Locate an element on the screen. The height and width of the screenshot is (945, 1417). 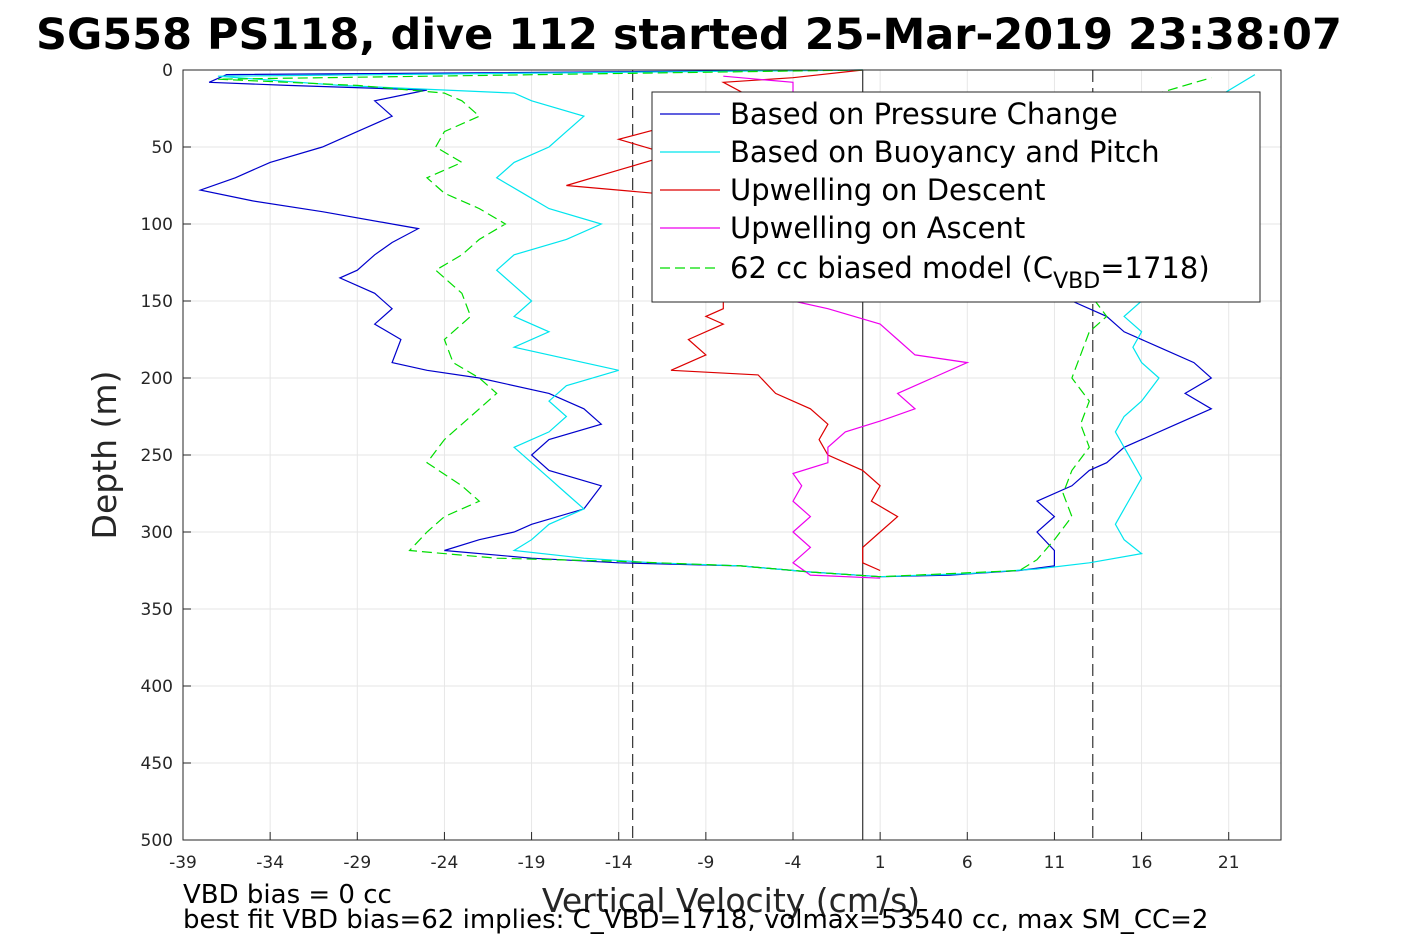
x-tick-label: 1 is located at coordinates (880, 863).